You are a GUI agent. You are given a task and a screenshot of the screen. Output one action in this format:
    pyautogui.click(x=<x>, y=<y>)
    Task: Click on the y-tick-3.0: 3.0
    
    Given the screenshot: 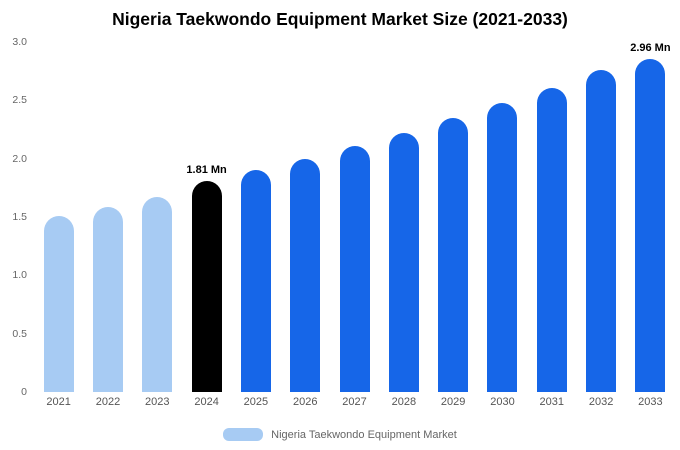 What is the action you would take?
    pyautogui.click(x=19, y=42)
    